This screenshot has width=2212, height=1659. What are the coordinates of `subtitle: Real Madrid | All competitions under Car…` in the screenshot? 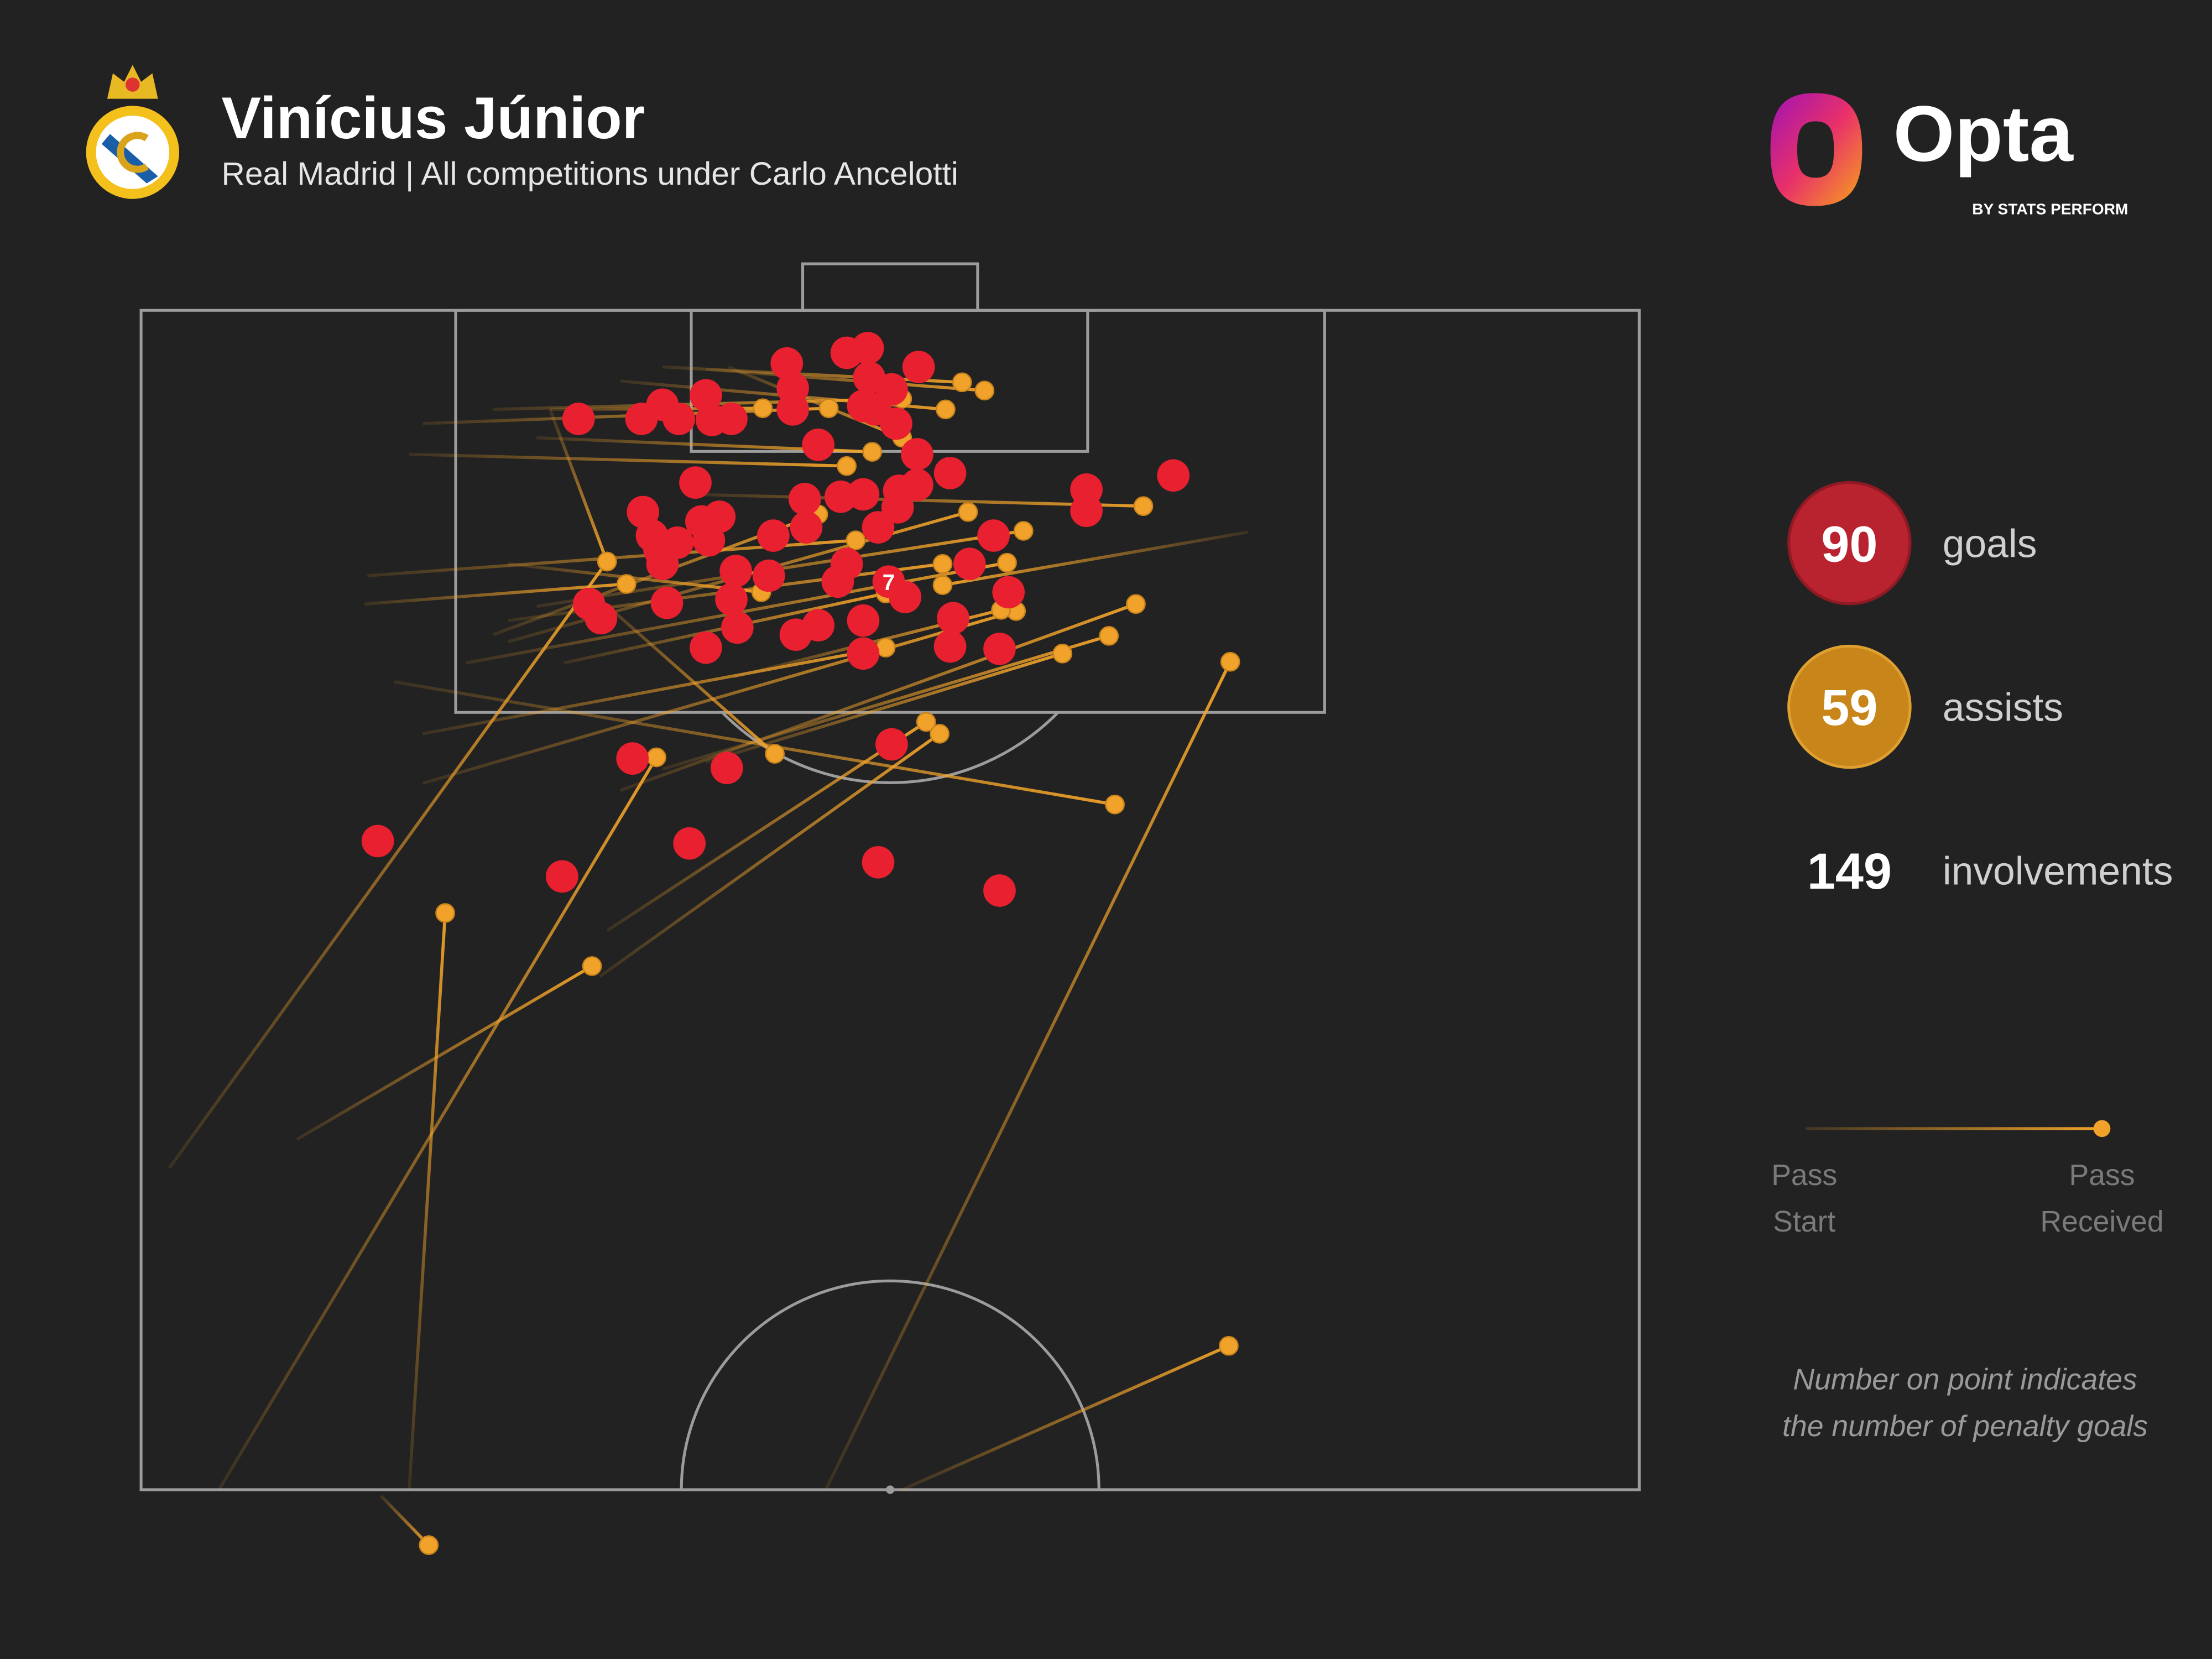 It's located at (590, 174).